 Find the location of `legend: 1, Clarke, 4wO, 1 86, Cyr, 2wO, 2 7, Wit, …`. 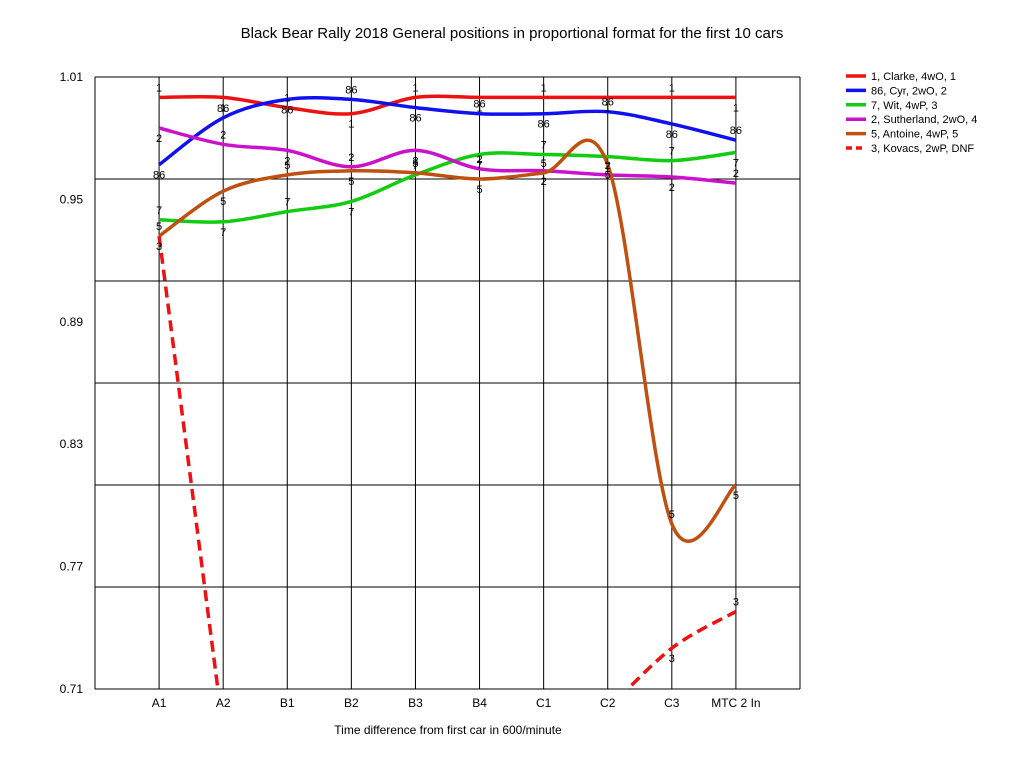

legend: 1, Clarke, 4wO, 1 86, Cyr, 2wO, 2 7, Wit, … is located at coordinates (911, 113).